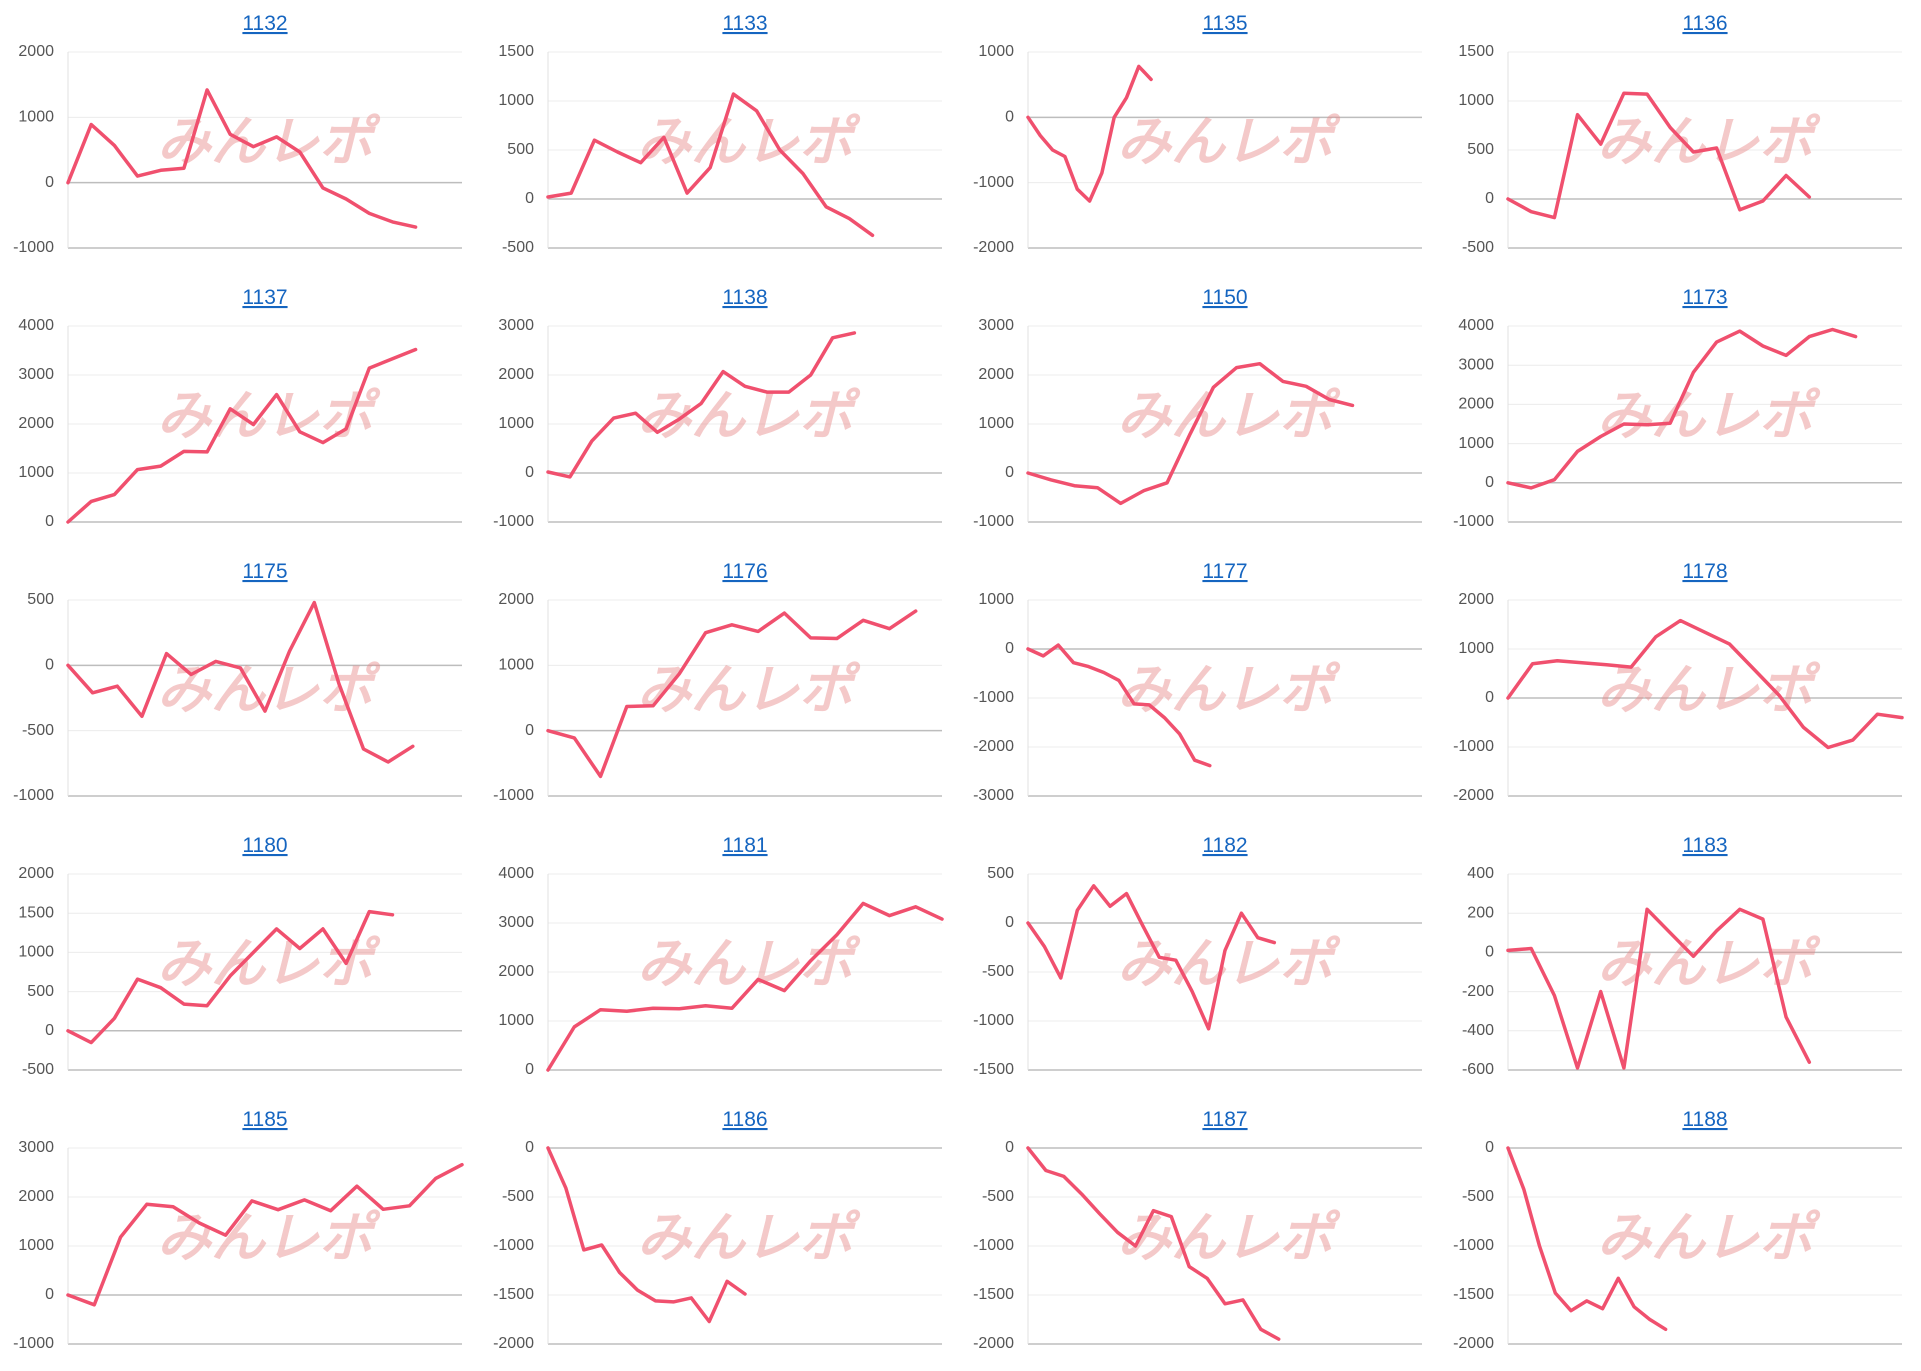 This screenshot has height=1371, width=1921. Describe the element at coordinates (264, 571) in the screenshot. I see `chart-title: 1175` at that location.